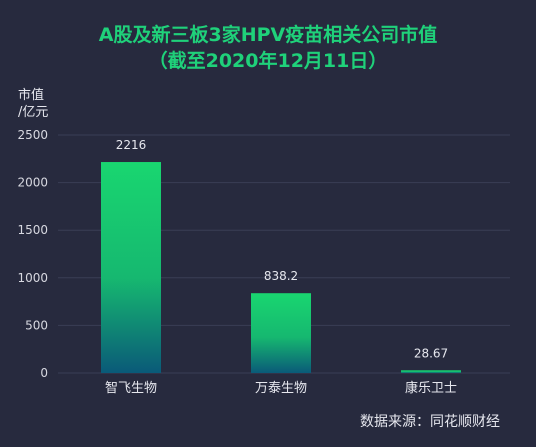 The height and width of the screenshot is (447, 536). I want to click on data-label: 2216, so click(131, 145).